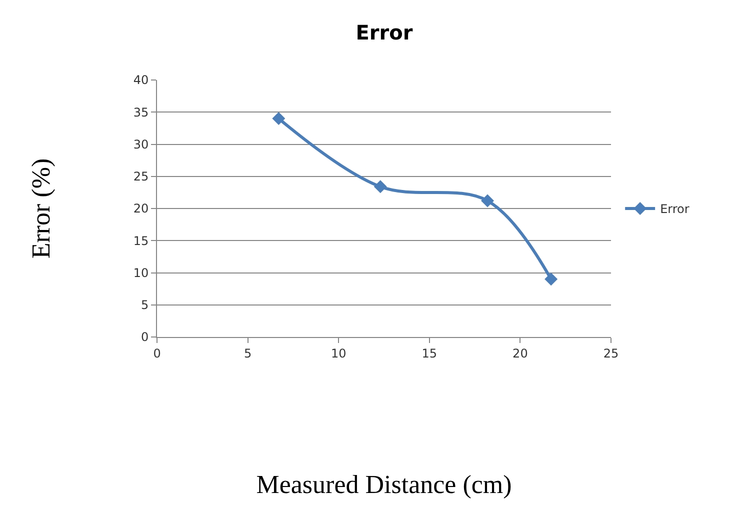 The height and width of the screenshot is (508, 739). What do you see at coordinates (520, 353) in the screenshot?
I see `x-tick-label: 20` at bounding box center [520, 353].